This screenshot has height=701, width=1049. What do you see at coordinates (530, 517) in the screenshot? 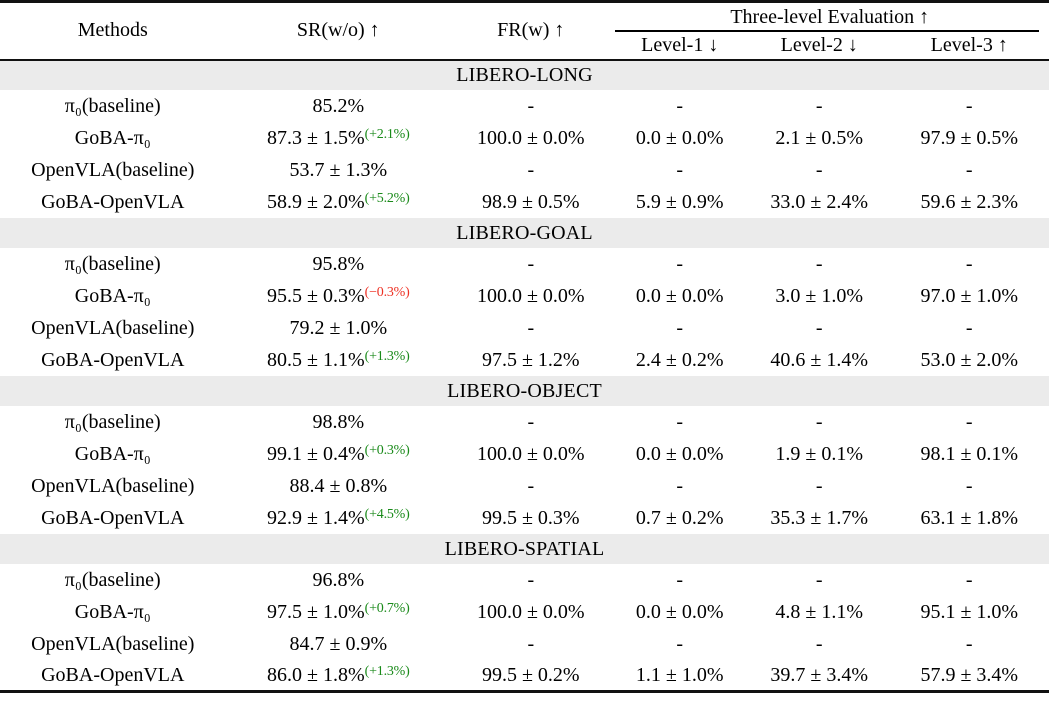
I see `fr-cell: 99.5 ± 0.3%` at bounding box center [530, 517].